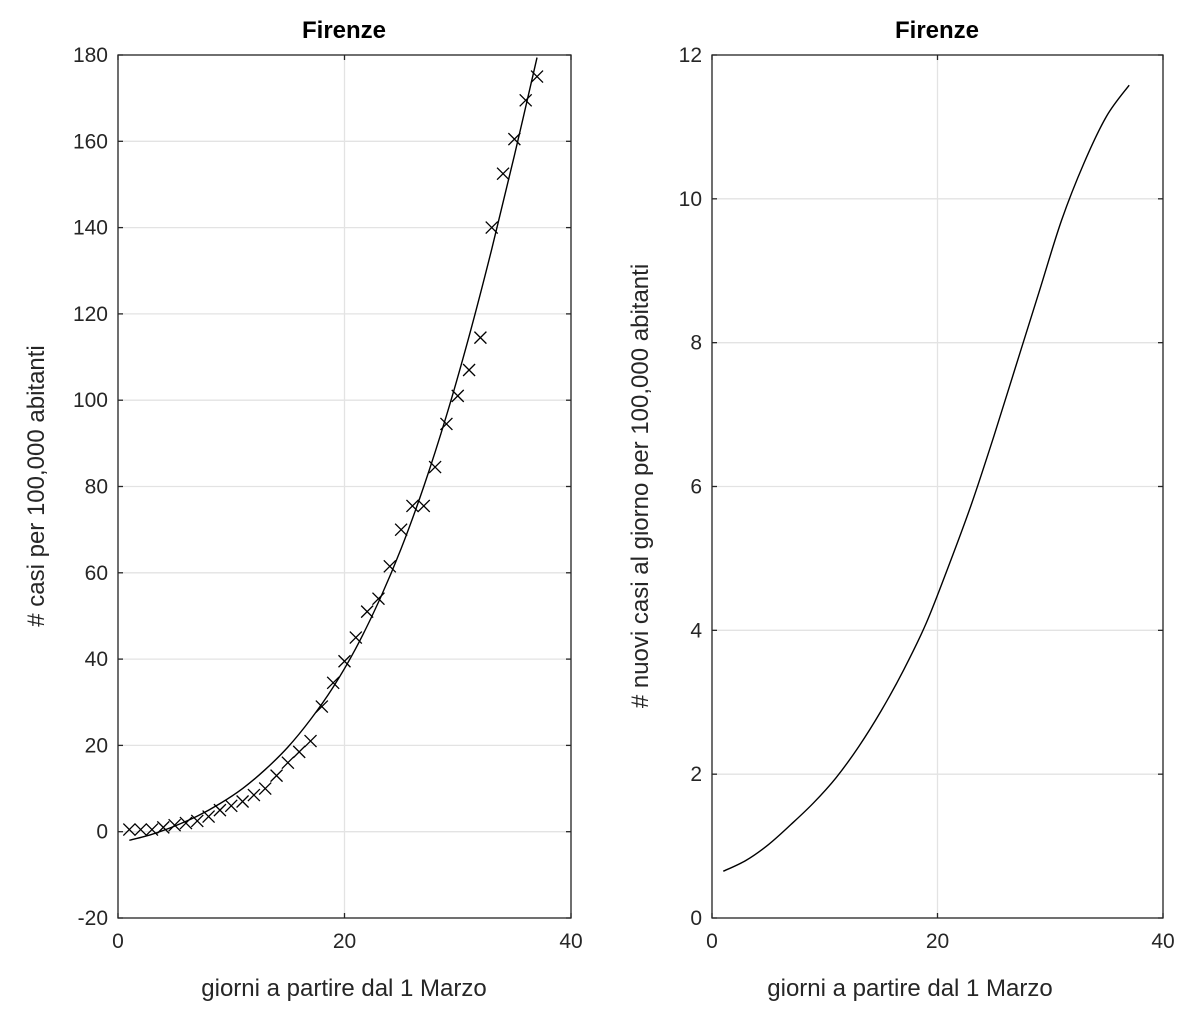  What do you see at coordinates (696, 630) in the screenshot?
I see `right-ytick-label: 4` at bounding box center [696, 630].